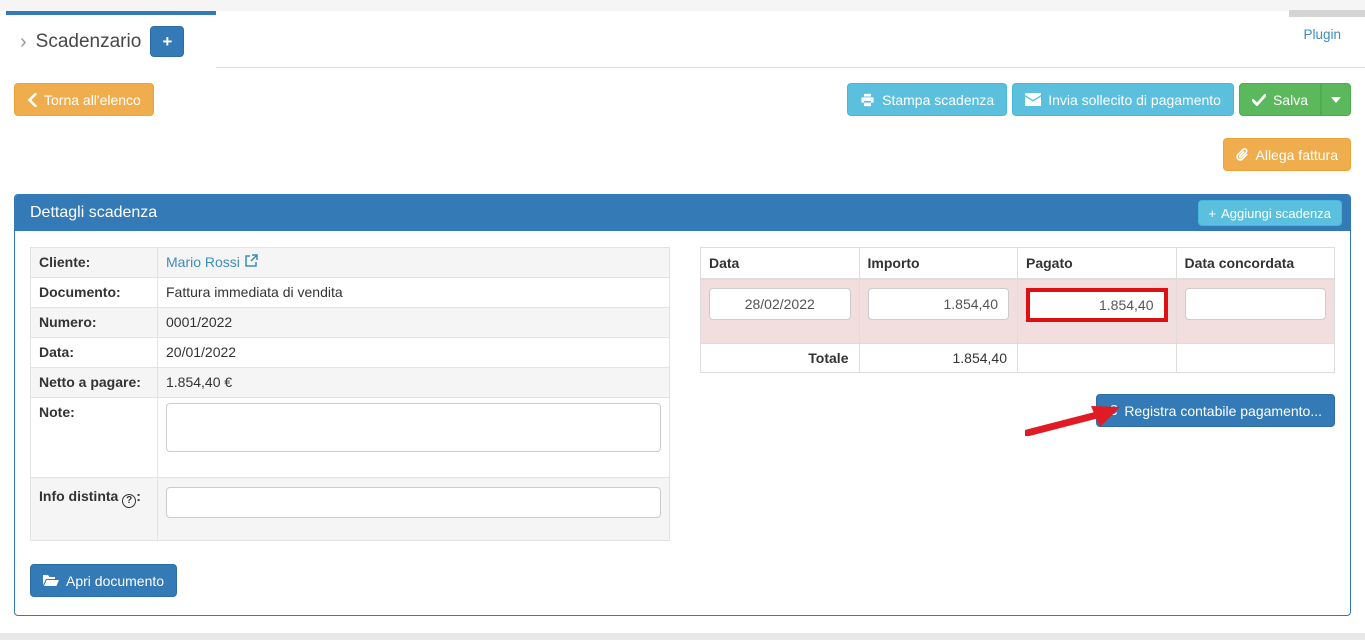  What do you see at coordinates (1286, 154) in the screenshot?
I see `attach-invoice-button: Allega fattura` at bounding box center [1286, 154].